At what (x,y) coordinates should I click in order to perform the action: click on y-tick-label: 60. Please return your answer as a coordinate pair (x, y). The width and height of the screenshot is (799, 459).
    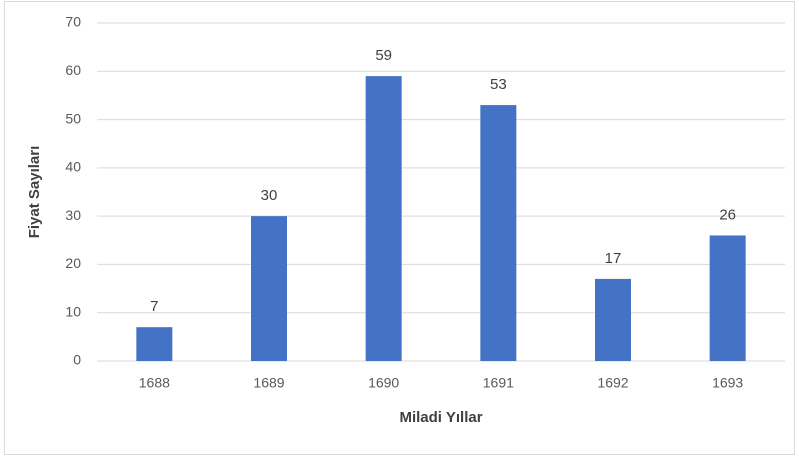
    Looking at the image, I should click on (73, 70).